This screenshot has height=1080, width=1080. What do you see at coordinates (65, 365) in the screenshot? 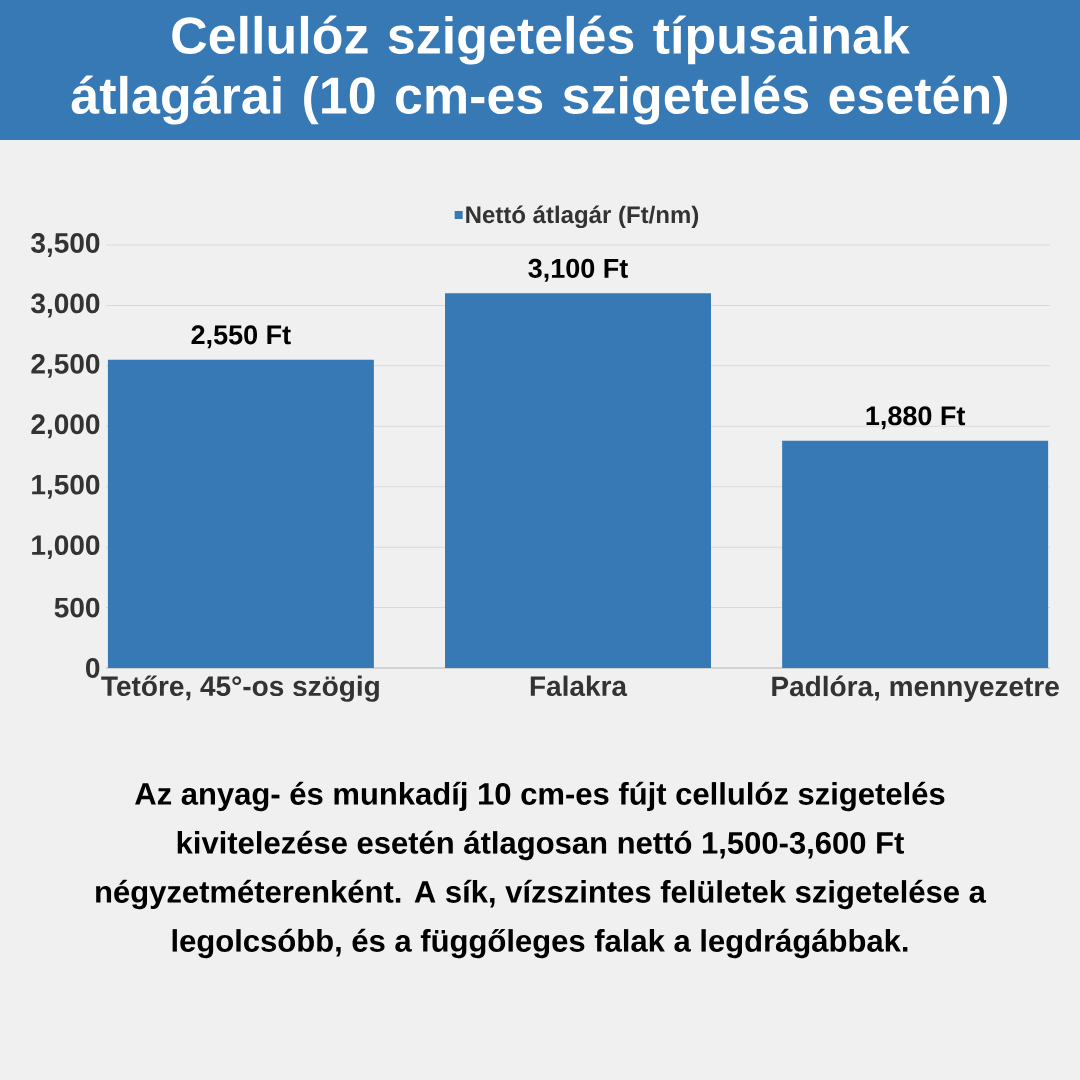
I see `y-tick-label: 2,500` at bounding box center [65, 365].